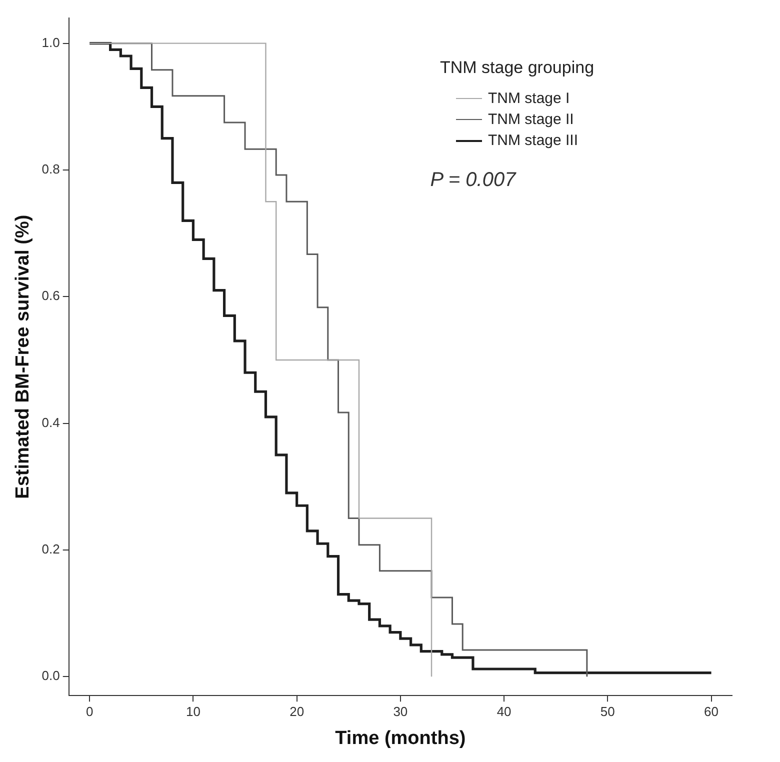  I want to click on y-axis-title: Estimated BM-Free survival (%), so click(23, 356).